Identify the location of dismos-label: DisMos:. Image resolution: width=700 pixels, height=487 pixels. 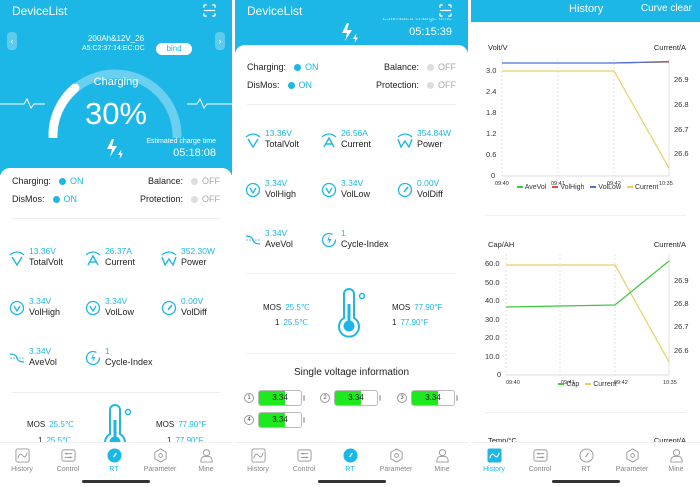
(263, 85).